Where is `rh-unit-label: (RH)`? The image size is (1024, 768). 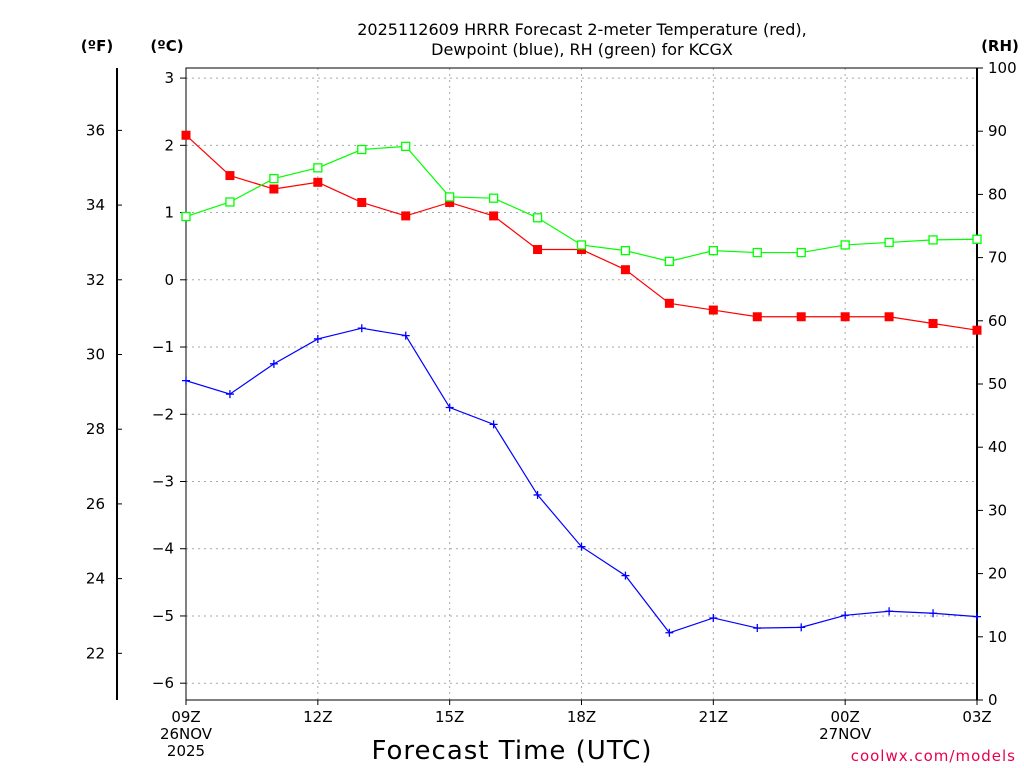 rh-unit-label: (RH) is located at coordinates (1000, 46).